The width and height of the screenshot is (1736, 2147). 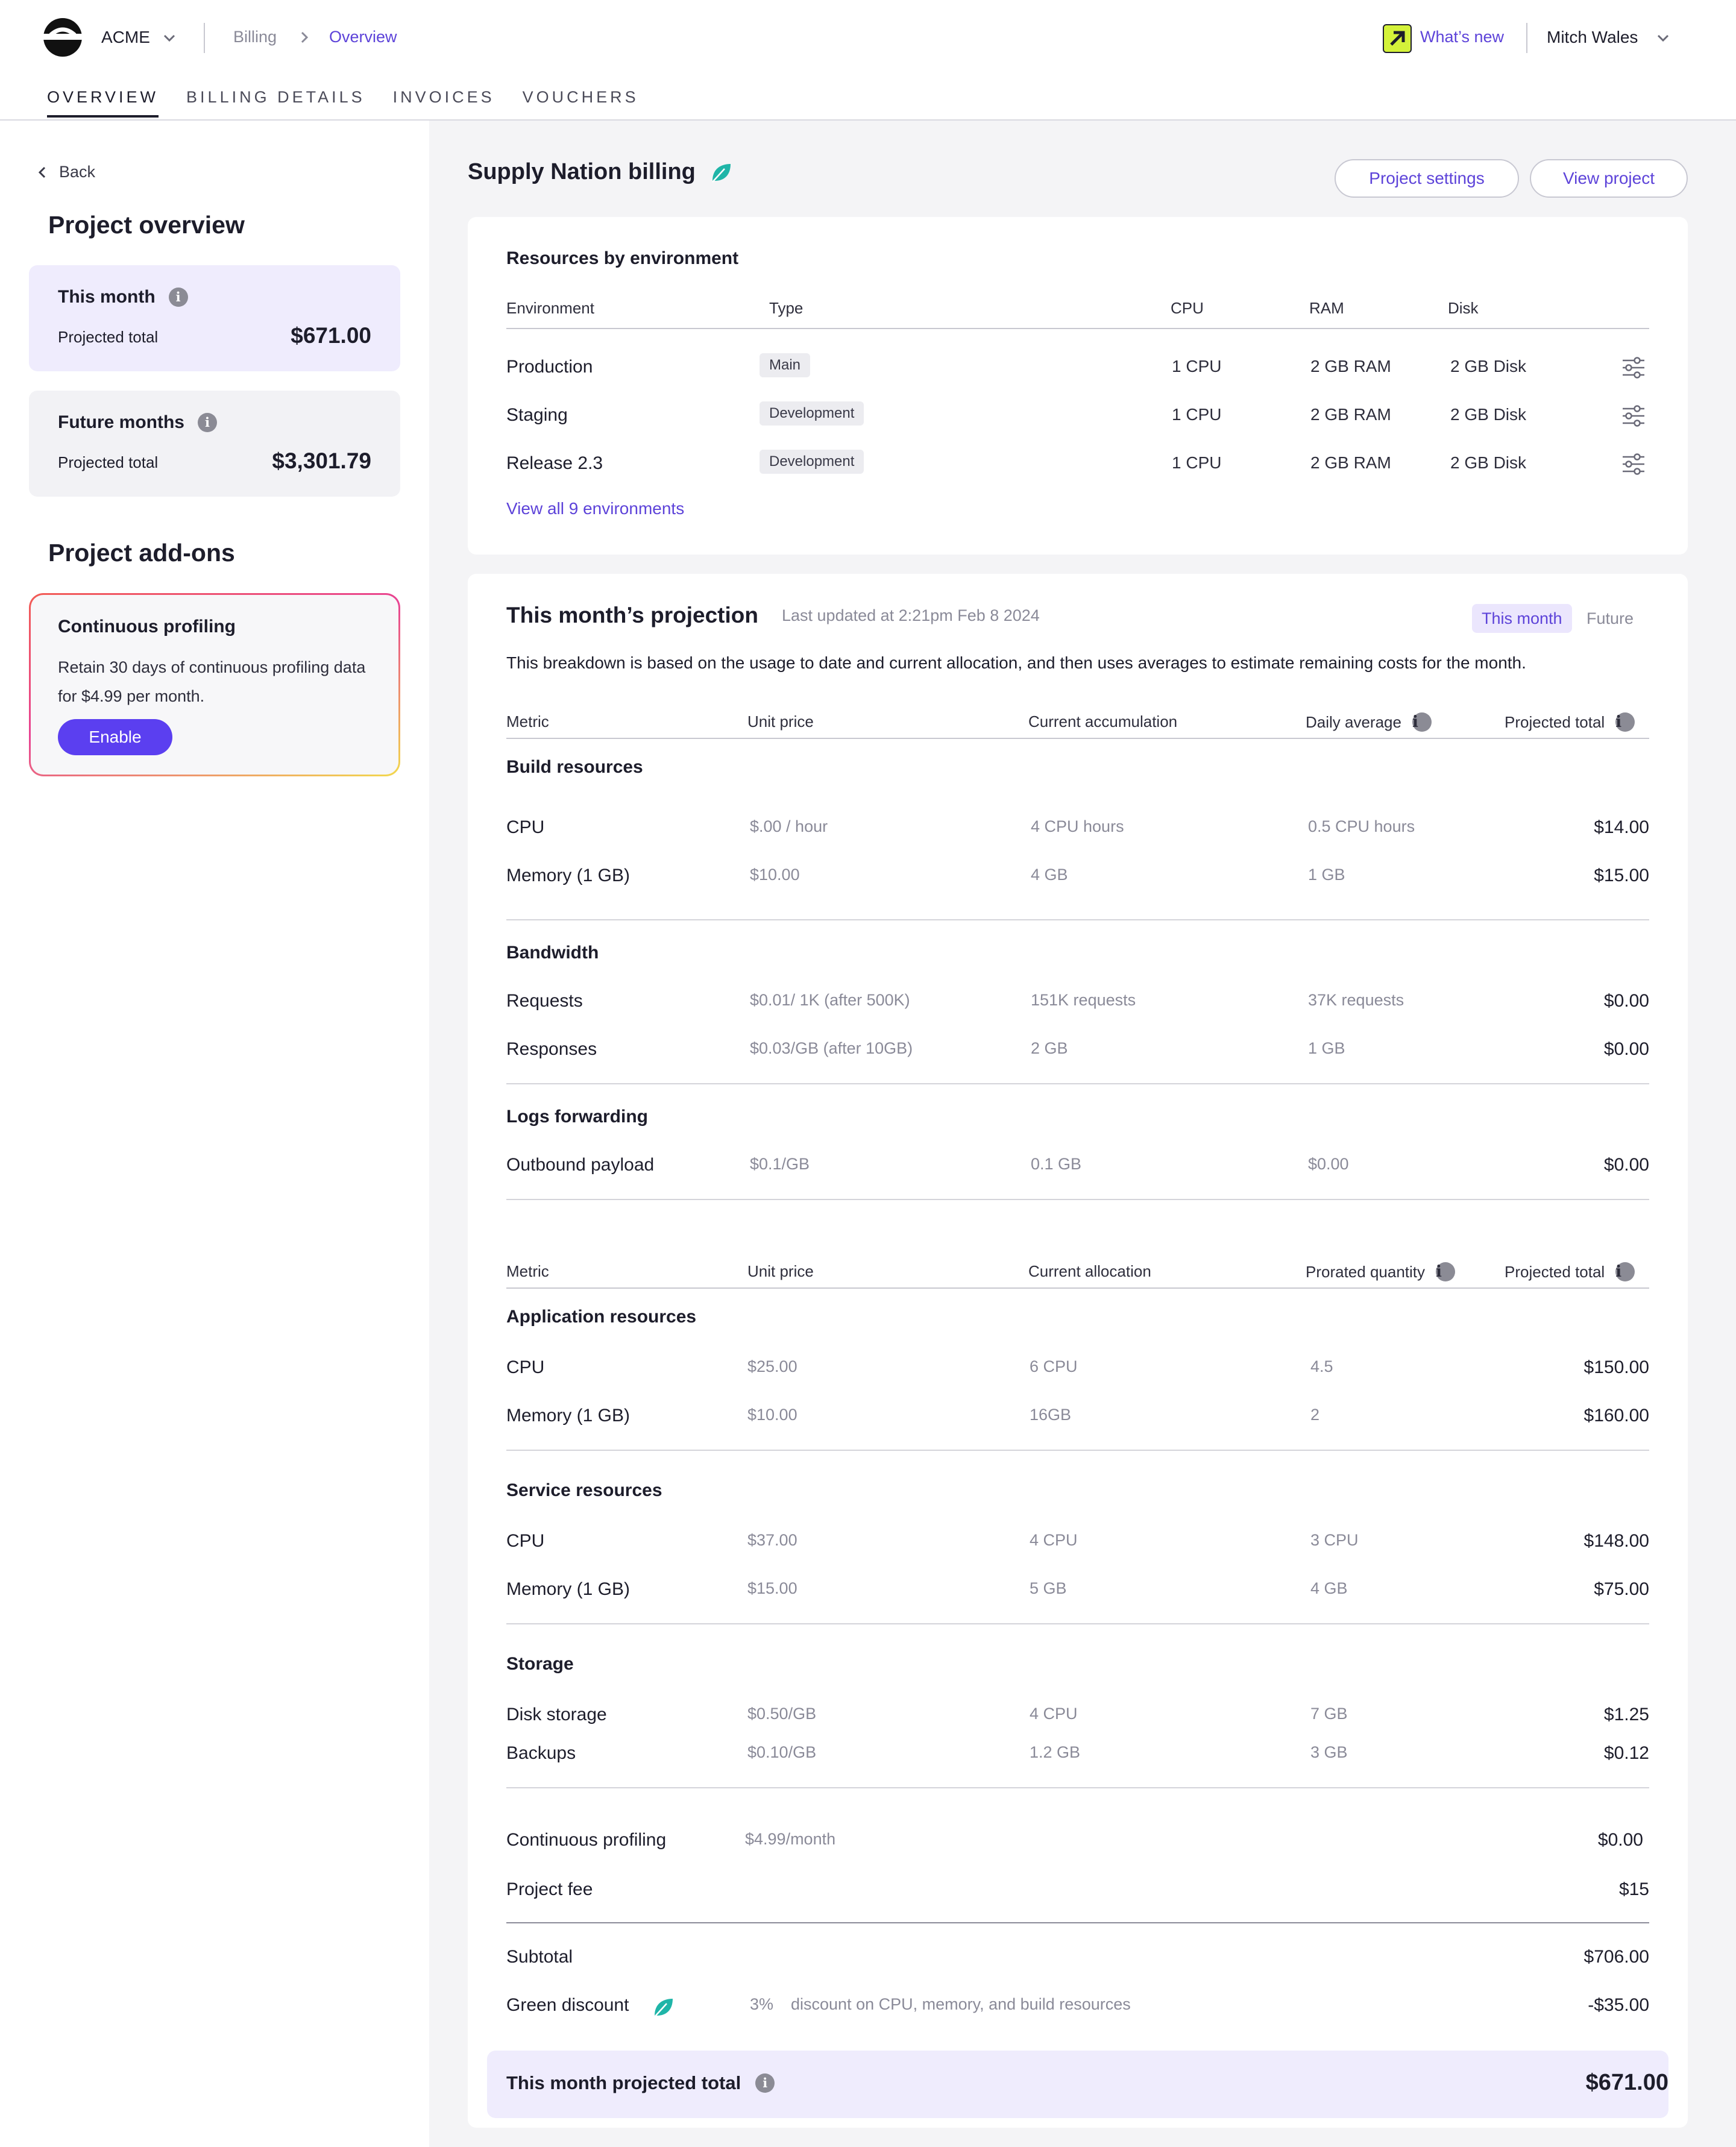 I want to click on toggle-this-month: This month, so click(x=1522, y=618).